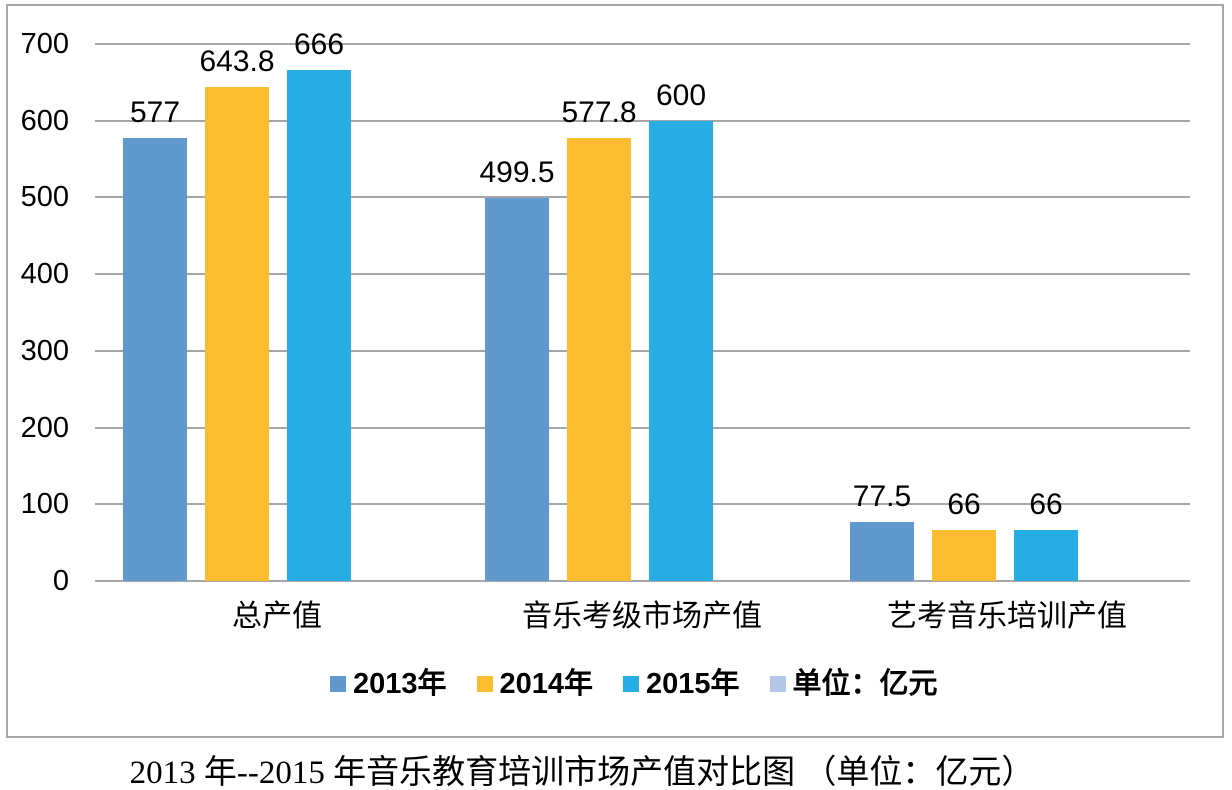 The width and height of the screenshot is (1232, 790). What do you see at coordinates (319, 45) in the screenshot?
I see `bar-value-label: 666` at bounding box center [319, 45].